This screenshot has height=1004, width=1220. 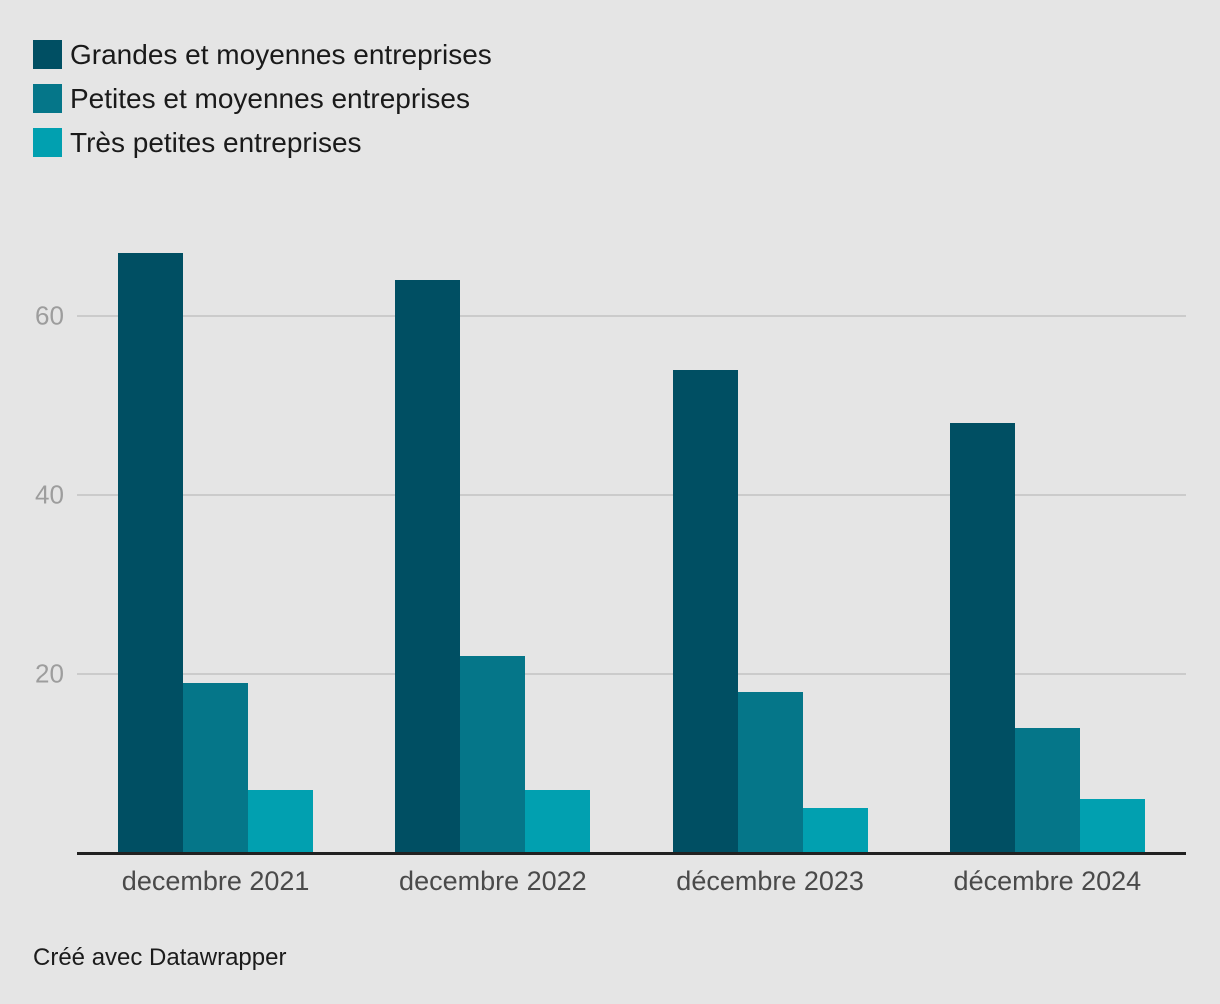 I want to click on legend-item: Petites et moyennes entreprises, so click(x=262, y=98).